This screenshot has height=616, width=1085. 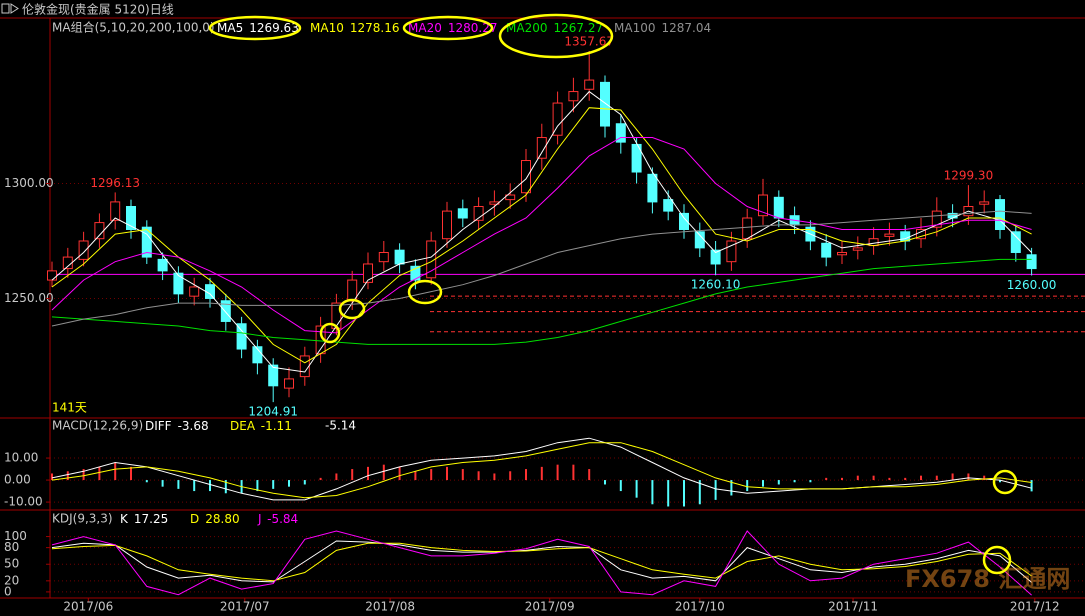 I want to click on x-tick-label: 2017/07, so click(x=245, y=607).